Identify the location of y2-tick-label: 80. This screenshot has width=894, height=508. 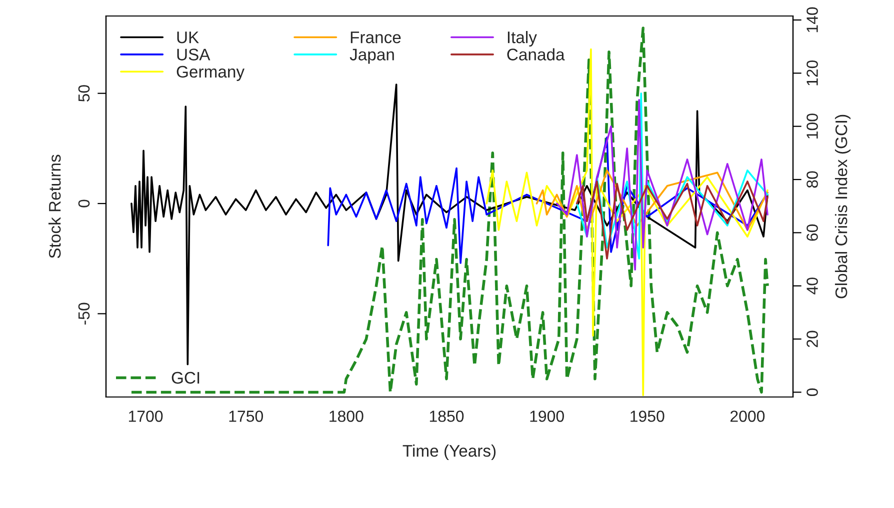
(812, 179).